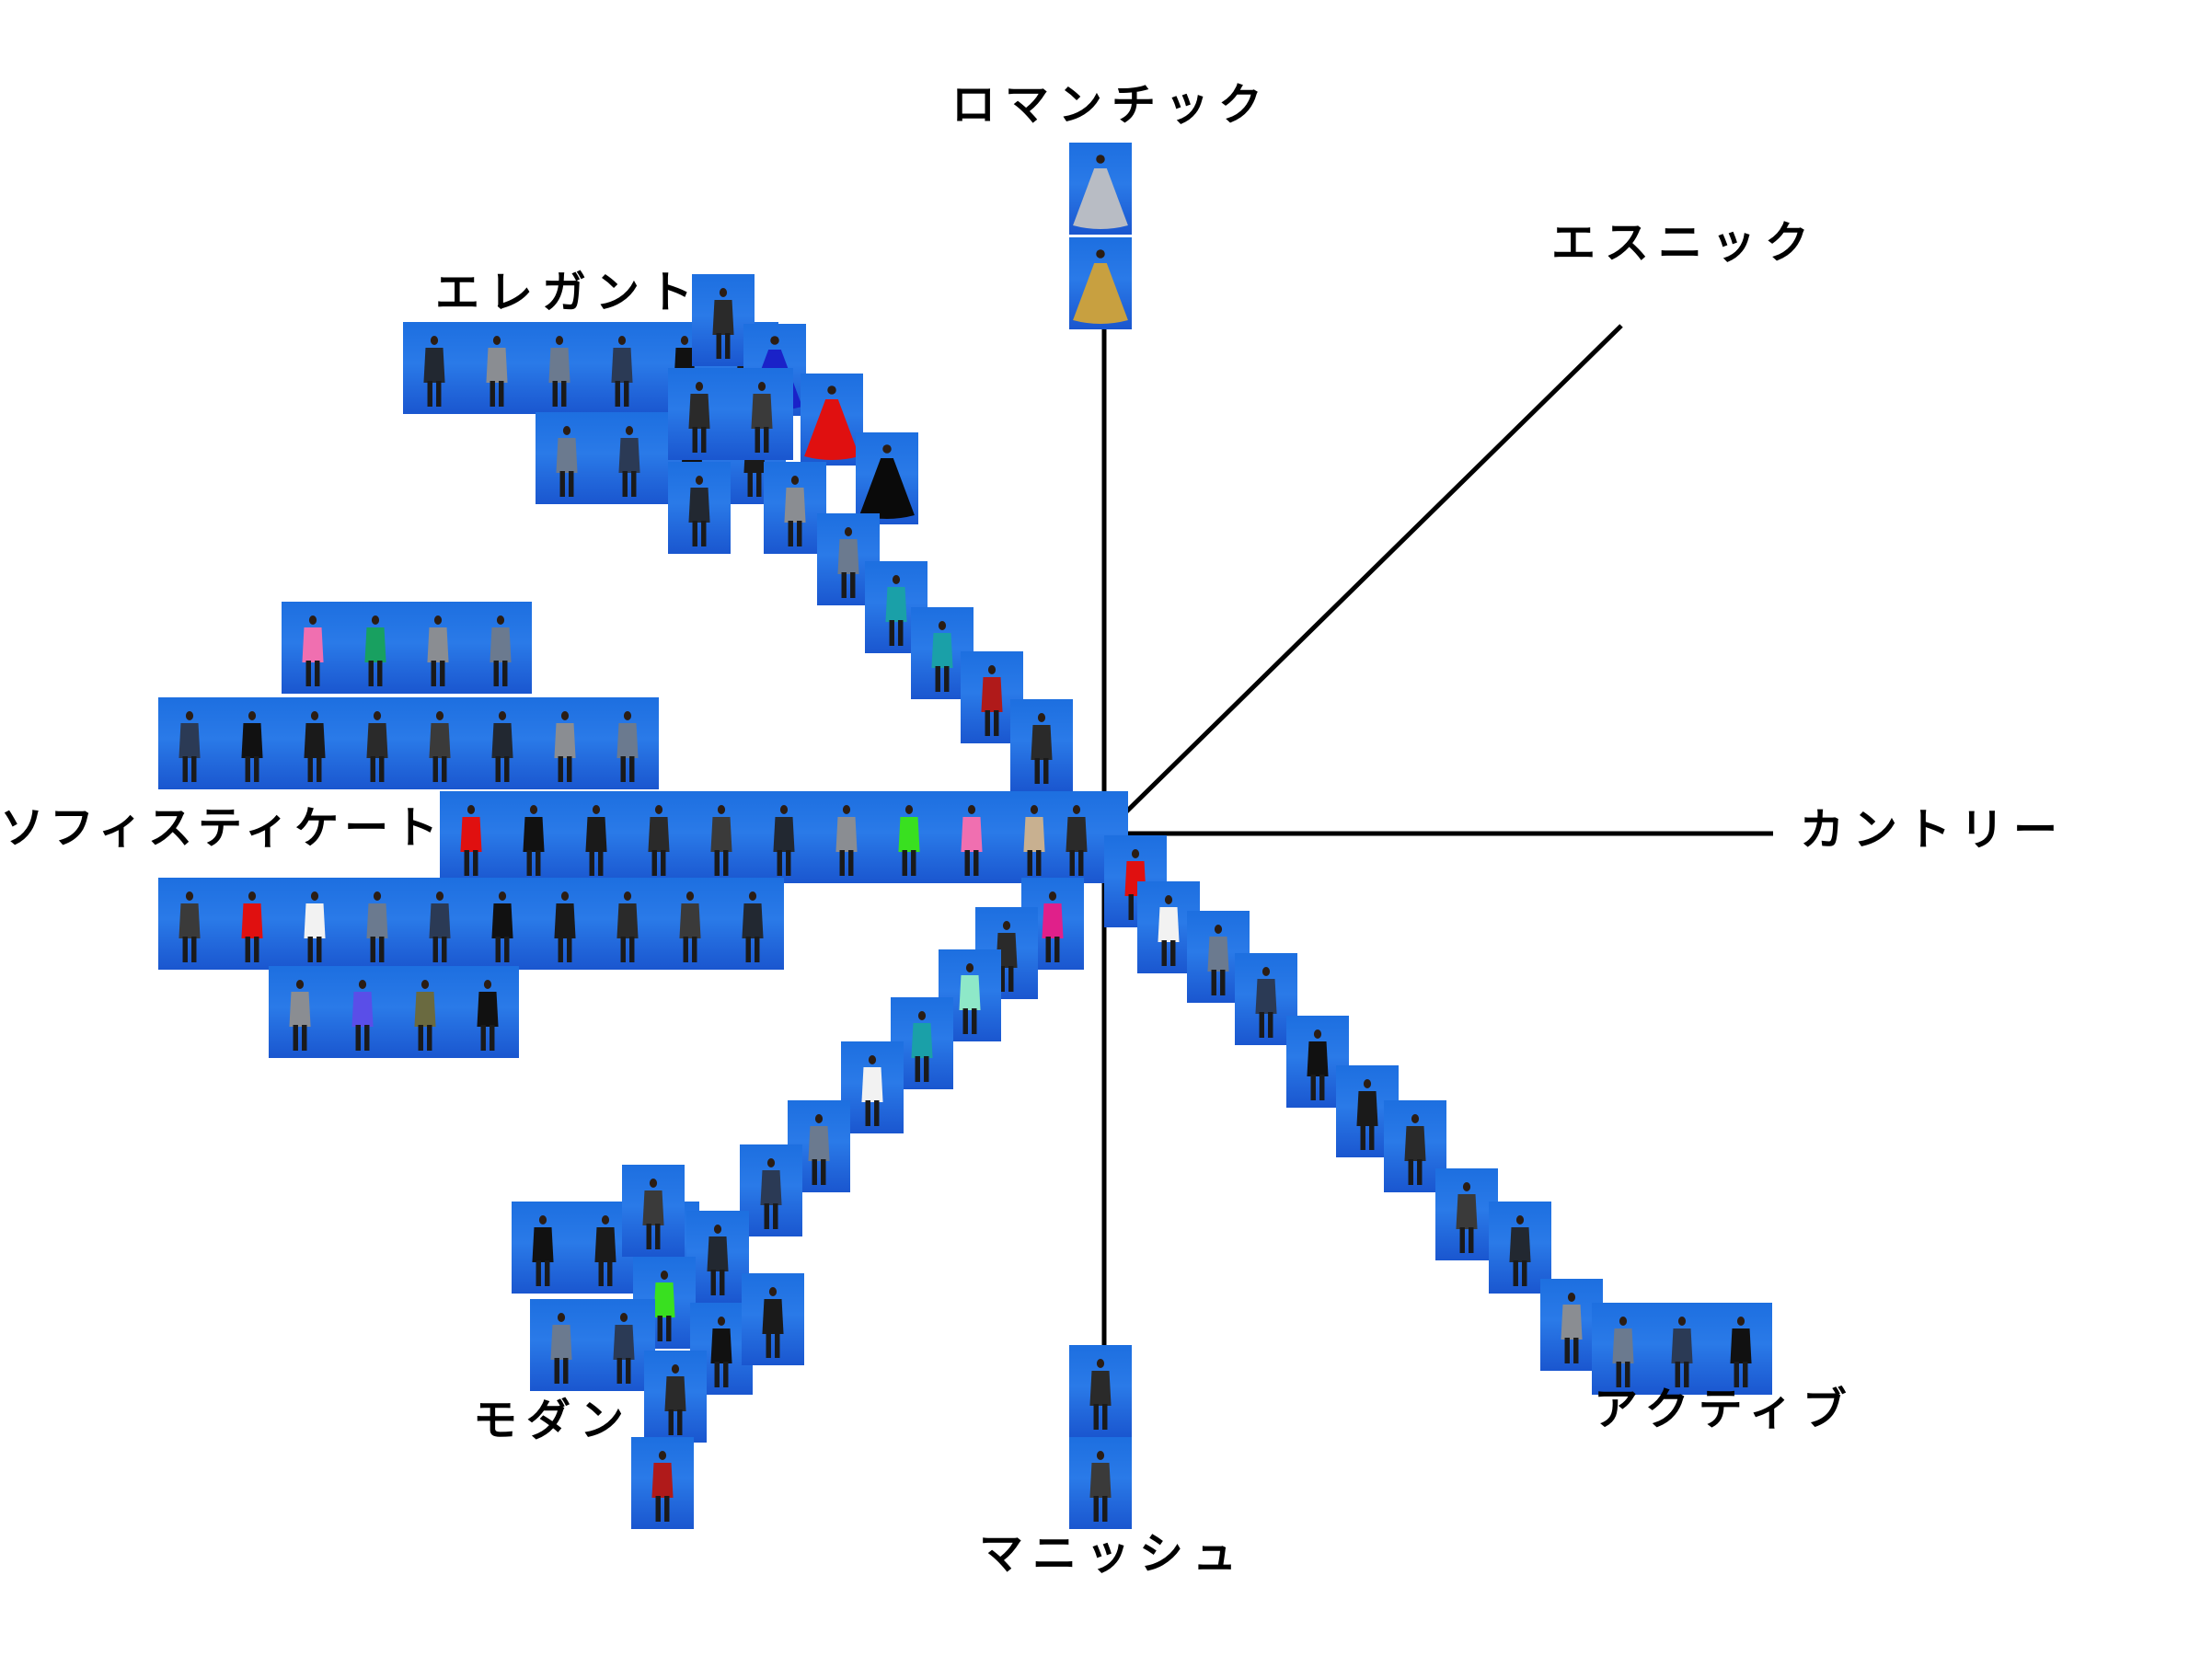  Describe the element at coordinates (1725, 1409) in the screenshot. I see `axis-label-active: アクティブ` at that location.